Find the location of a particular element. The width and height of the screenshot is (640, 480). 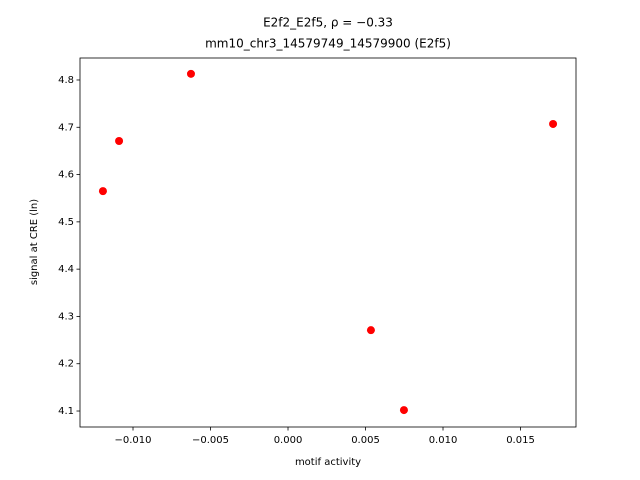

y-tick-label: 4.1 is located at coordinates (66, 411).